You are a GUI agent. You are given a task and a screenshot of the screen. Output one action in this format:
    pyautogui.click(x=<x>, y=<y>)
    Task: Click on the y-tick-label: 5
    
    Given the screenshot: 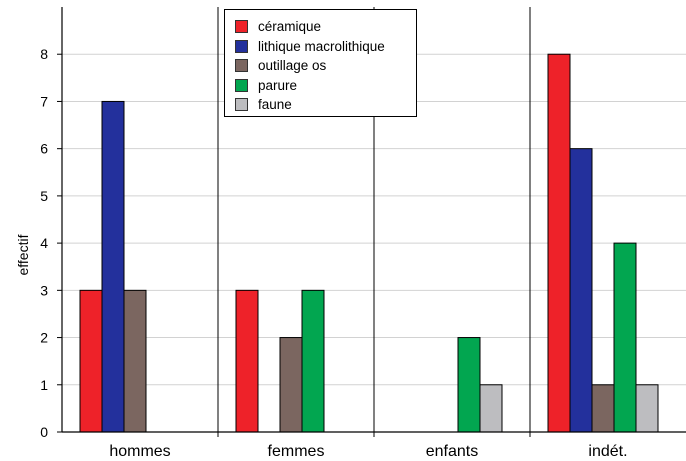 What is the action you would take?
    pyautogui.click(x=44, y=196)
    